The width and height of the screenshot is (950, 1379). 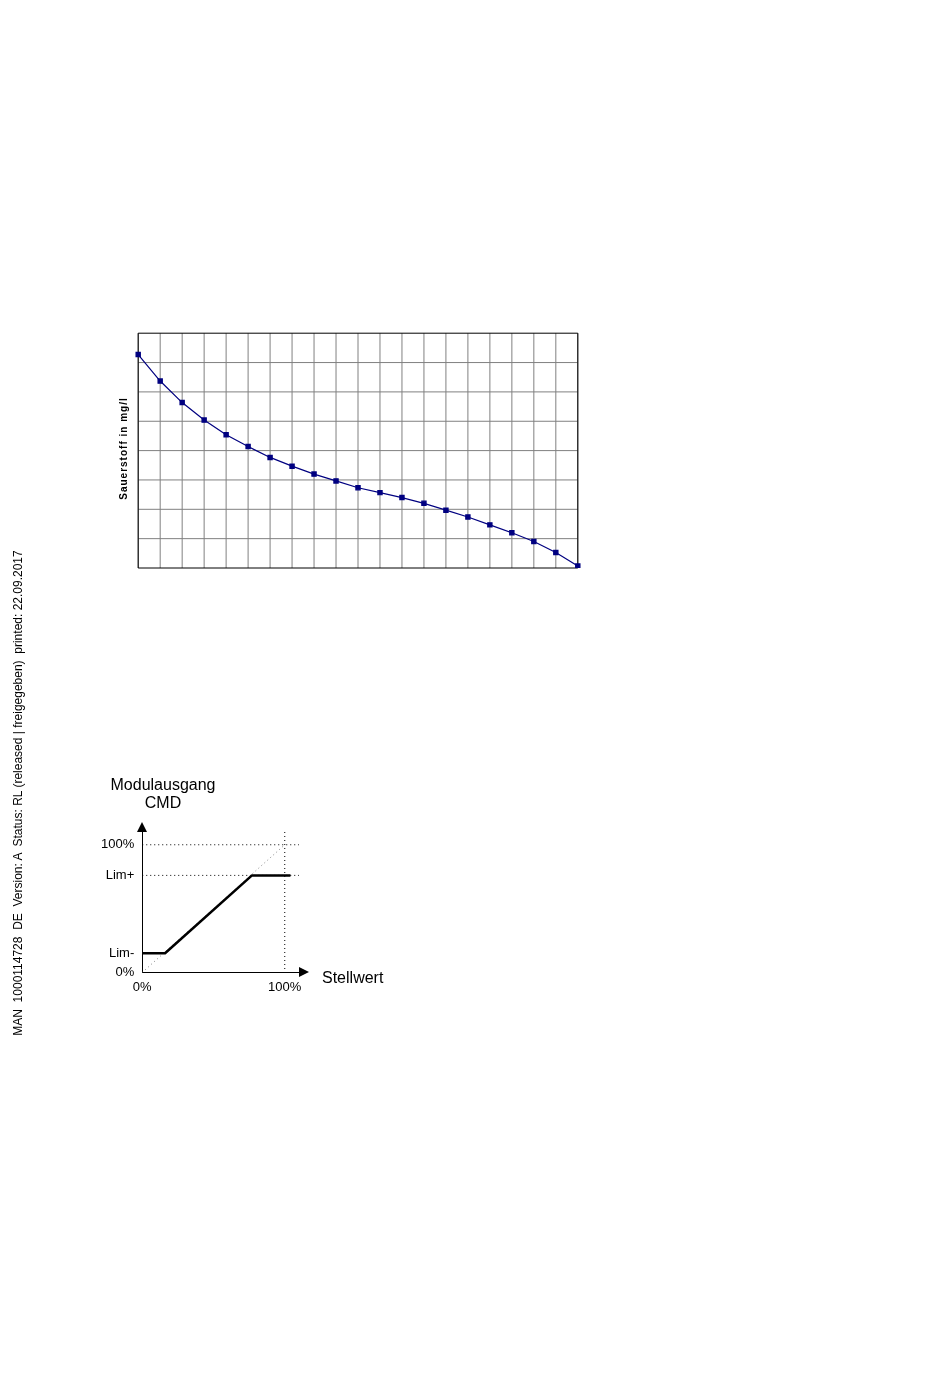 I want to click on y-axis-title: Modulausgang CMD, so click(x=163, y=794).